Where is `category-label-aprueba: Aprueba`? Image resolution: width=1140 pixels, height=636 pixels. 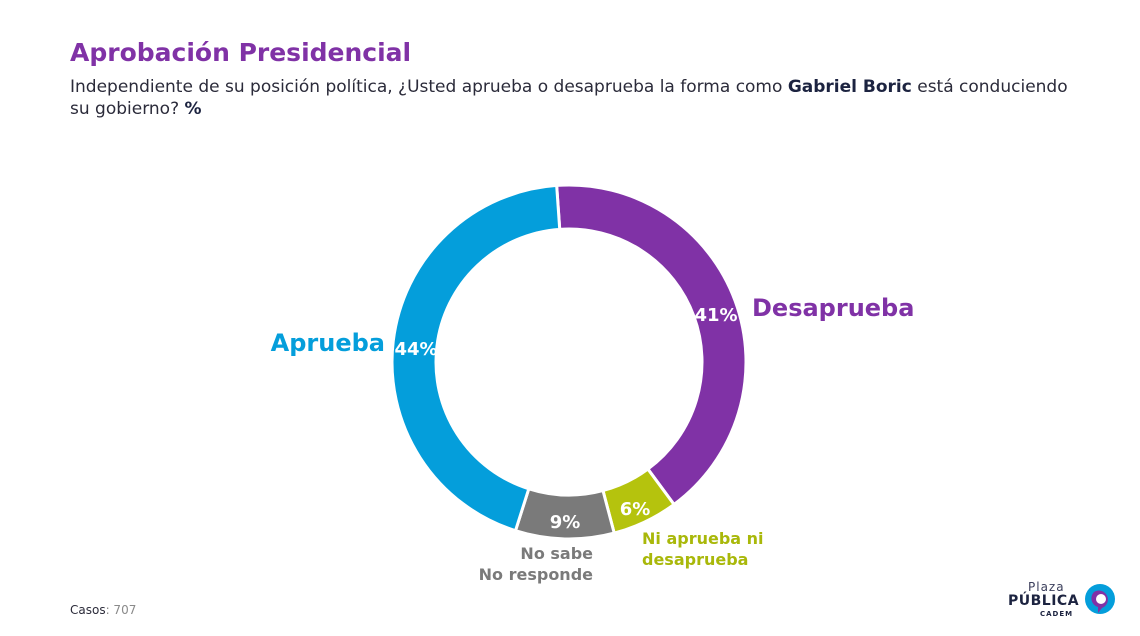
category-label-aprueba: Aprueba is located at coordinates (328, 343).